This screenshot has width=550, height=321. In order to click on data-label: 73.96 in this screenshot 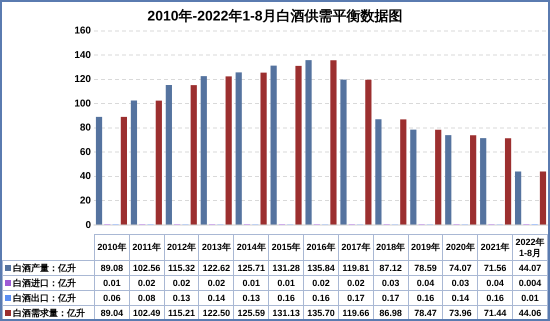, I will do `click(460, 313)`.